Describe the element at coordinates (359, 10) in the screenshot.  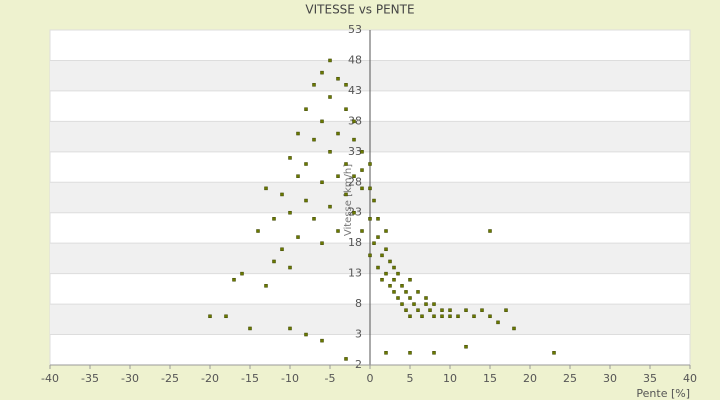
I see `chart-title: VITESSE vs PENTE` at that location.